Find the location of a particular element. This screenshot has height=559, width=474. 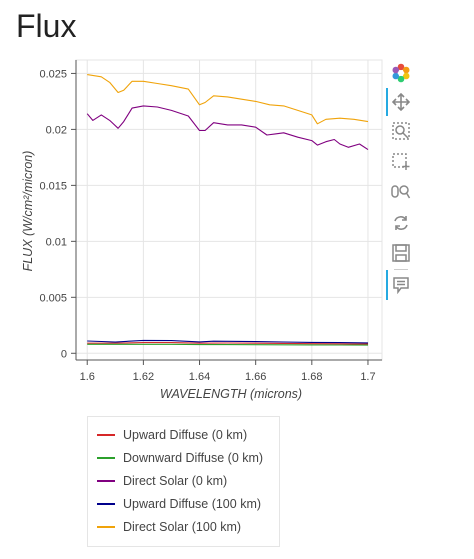

y-tick-label: 0.025 is located at coordinates (53, 74).